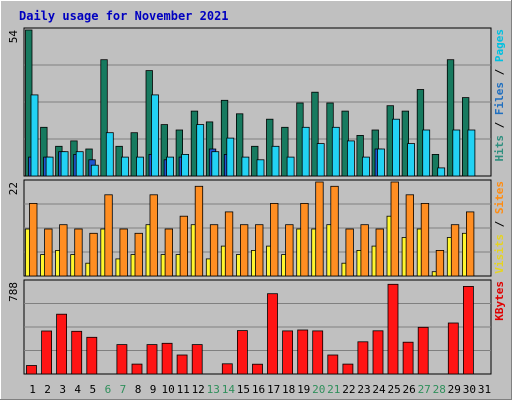 The height and width of the screenshot is (405, 512). What do you see at coordinates (243, 389) in the screenshot?
I see `x-tick-15: 15` at bounding box center [243, 389].